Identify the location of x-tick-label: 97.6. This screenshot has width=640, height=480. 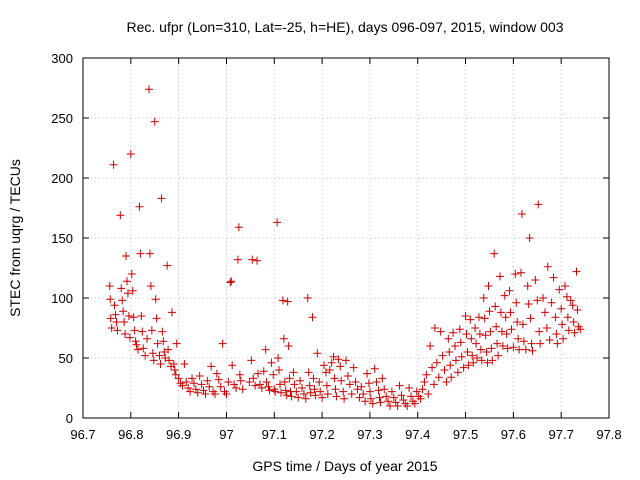
(513, 434).